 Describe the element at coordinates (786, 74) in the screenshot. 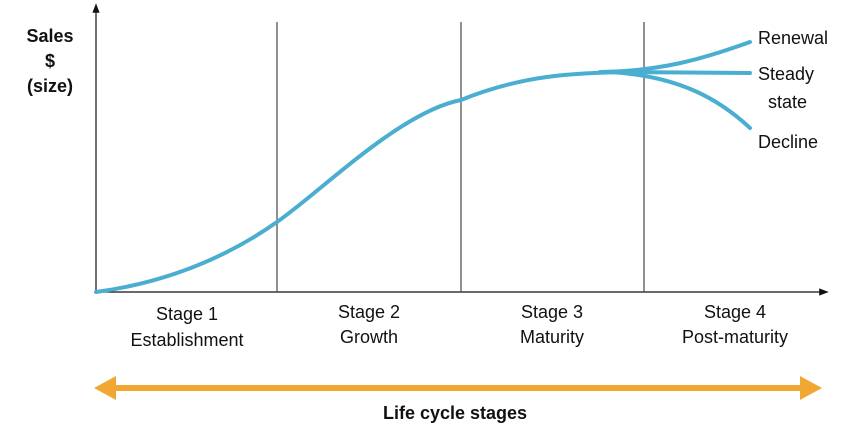

I see `branch-label: Steady` at that location.